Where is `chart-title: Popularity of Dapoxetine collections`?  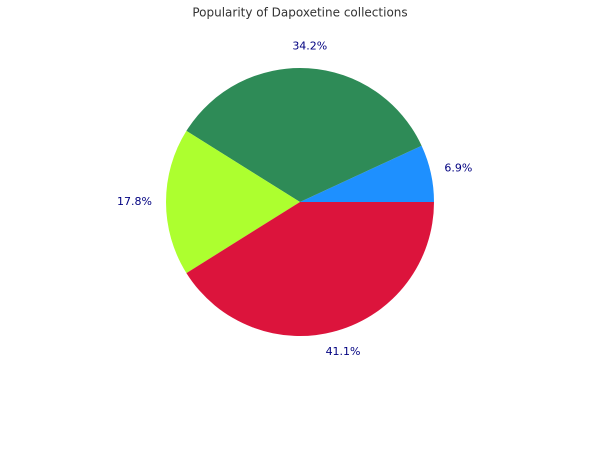 chart-title: Popularity of Dapoxetine collections is located at coordinates (299, 13).